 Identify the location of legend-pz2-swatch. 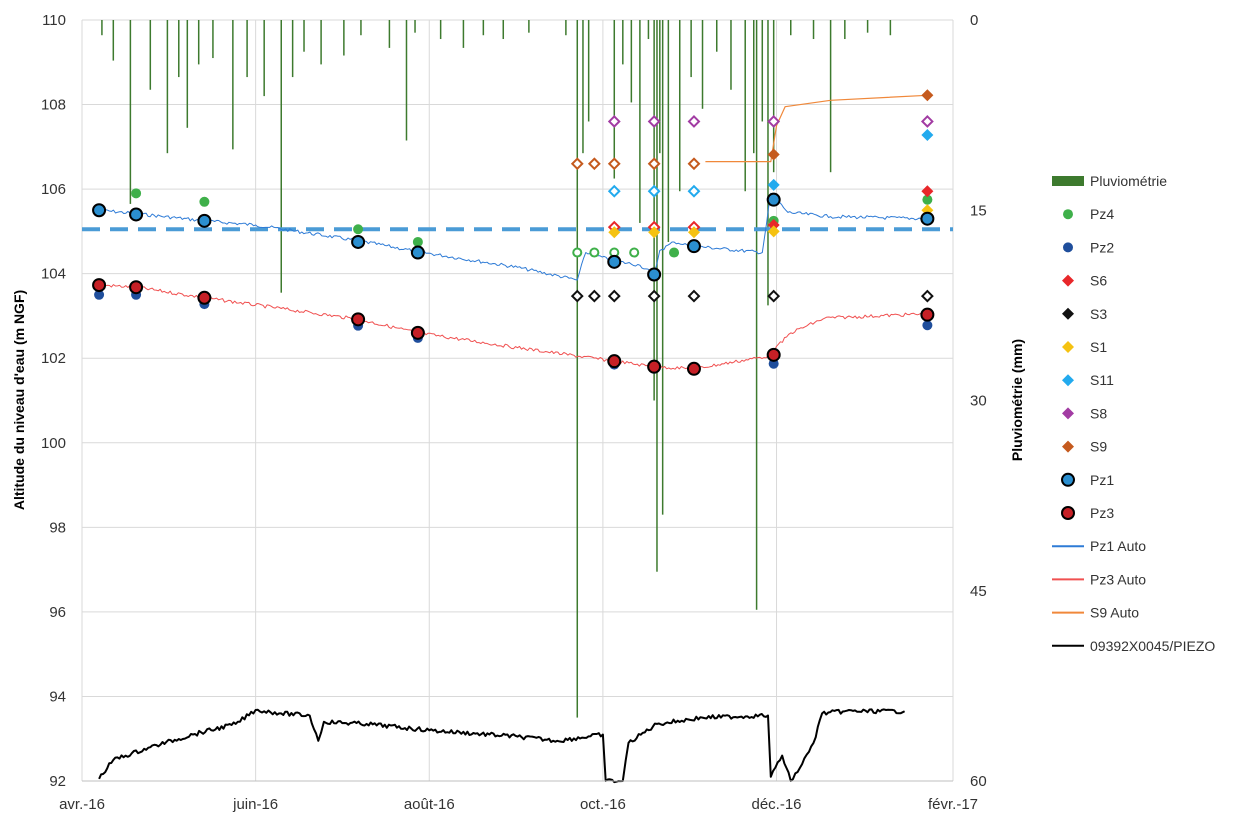
(1068, 247).